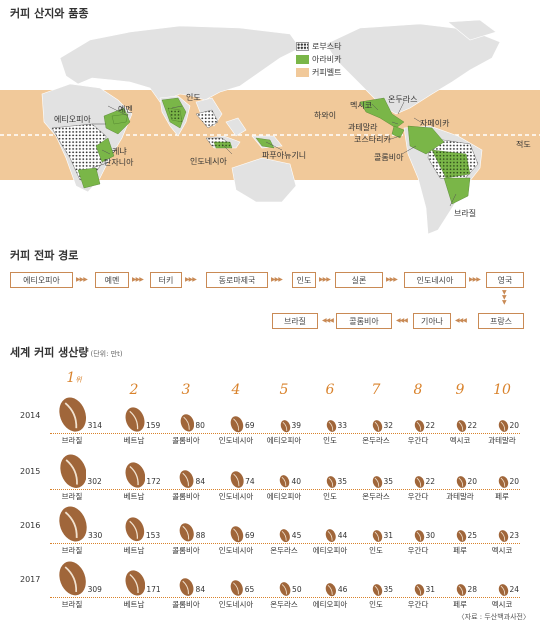 Image resolution: width=540 pixels, height=627 pixels. What do you see at coordinates (200, 425) in the screenshot?
I see `production-value: 80` at bounding box center [200, 425].